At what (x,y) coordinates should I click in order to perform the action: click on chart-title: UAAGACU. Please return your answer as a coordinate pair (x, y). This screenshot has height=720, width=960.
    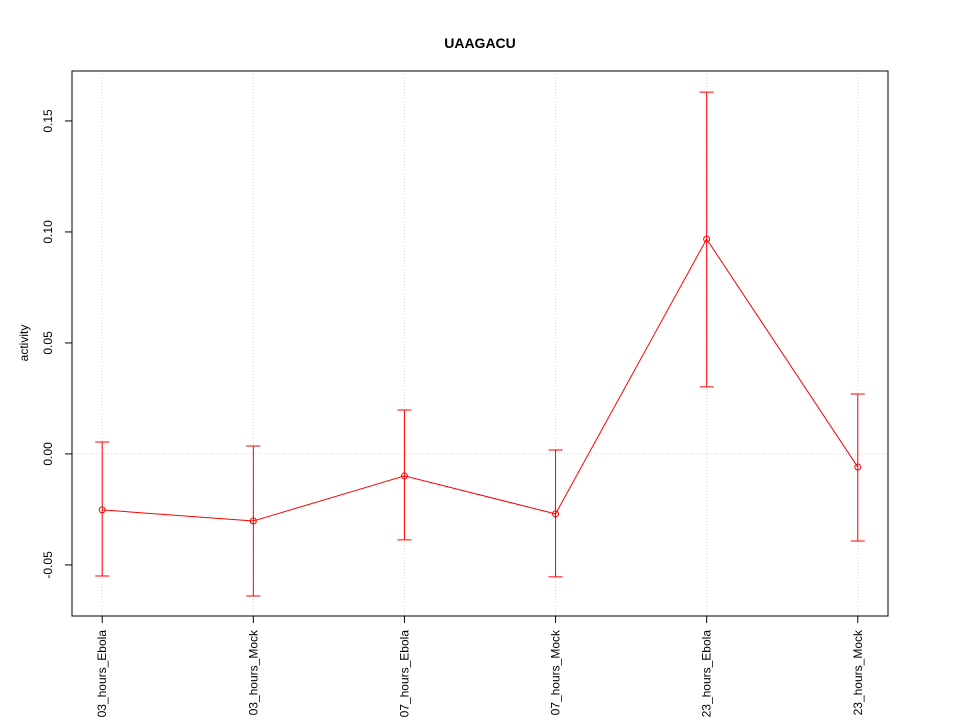
    Looking at the image, I should click on (480, 43).